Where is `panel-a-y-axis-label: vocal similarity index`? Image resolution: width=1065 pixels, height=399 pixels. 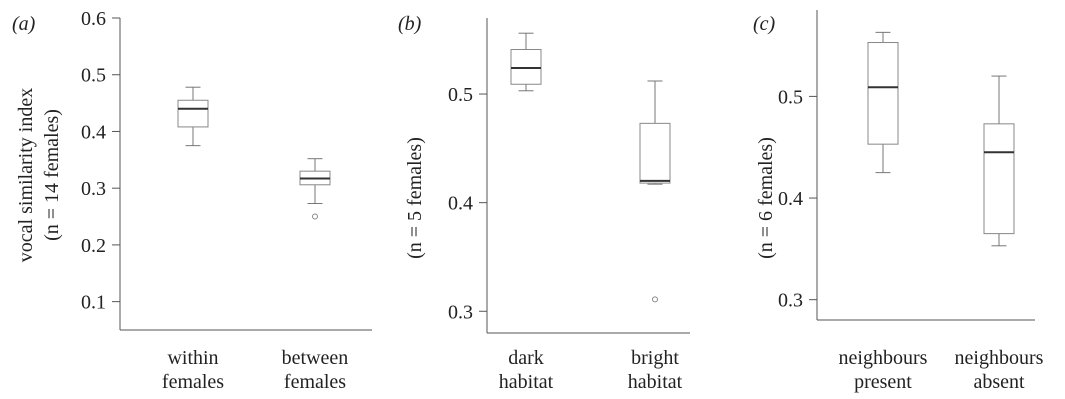
panel-a-y-axis-label: vocal similarity index is located at coordinates (26, 175).